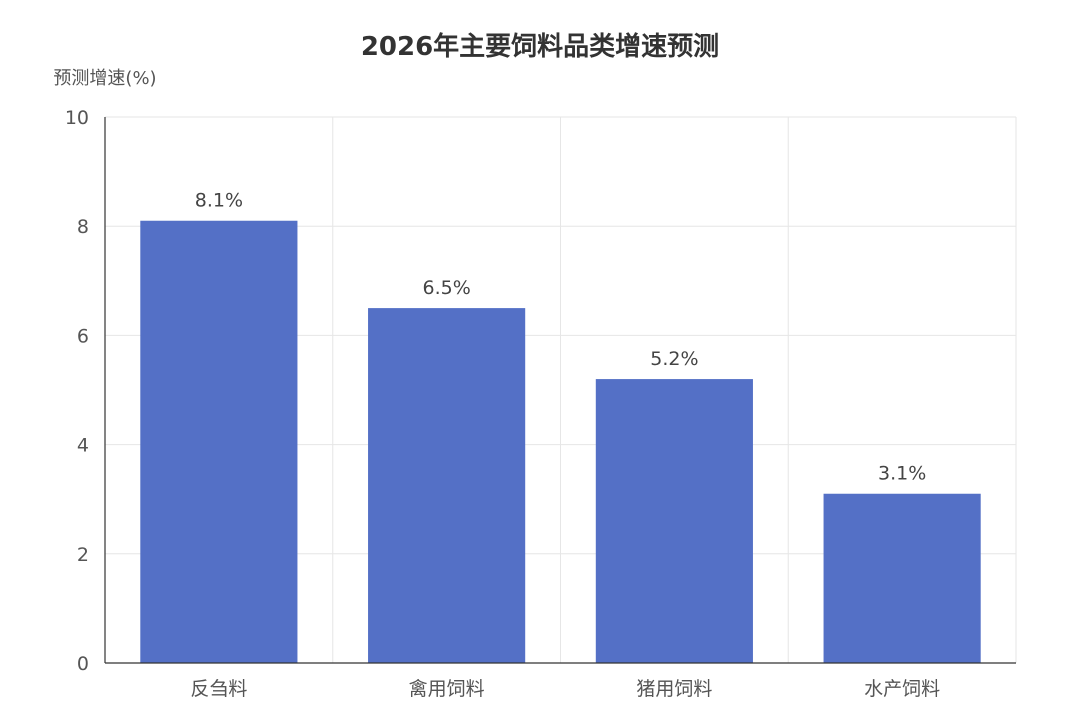  I want to click on y-tick-label: 2, so click(83, 555).